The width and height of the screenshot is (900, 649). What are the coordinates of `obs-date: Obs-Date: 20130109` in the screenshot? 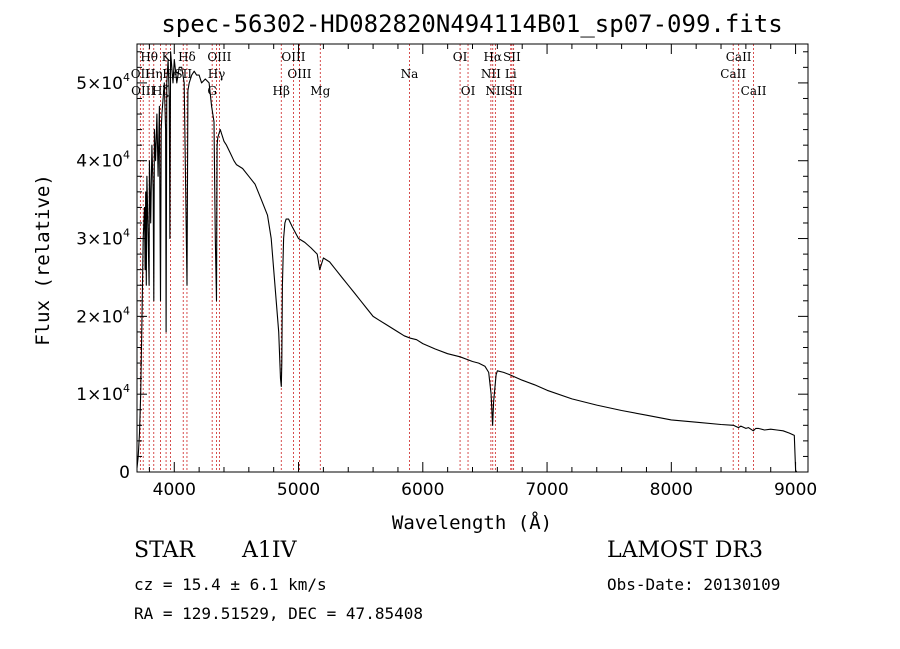 It's located at (694, 584).